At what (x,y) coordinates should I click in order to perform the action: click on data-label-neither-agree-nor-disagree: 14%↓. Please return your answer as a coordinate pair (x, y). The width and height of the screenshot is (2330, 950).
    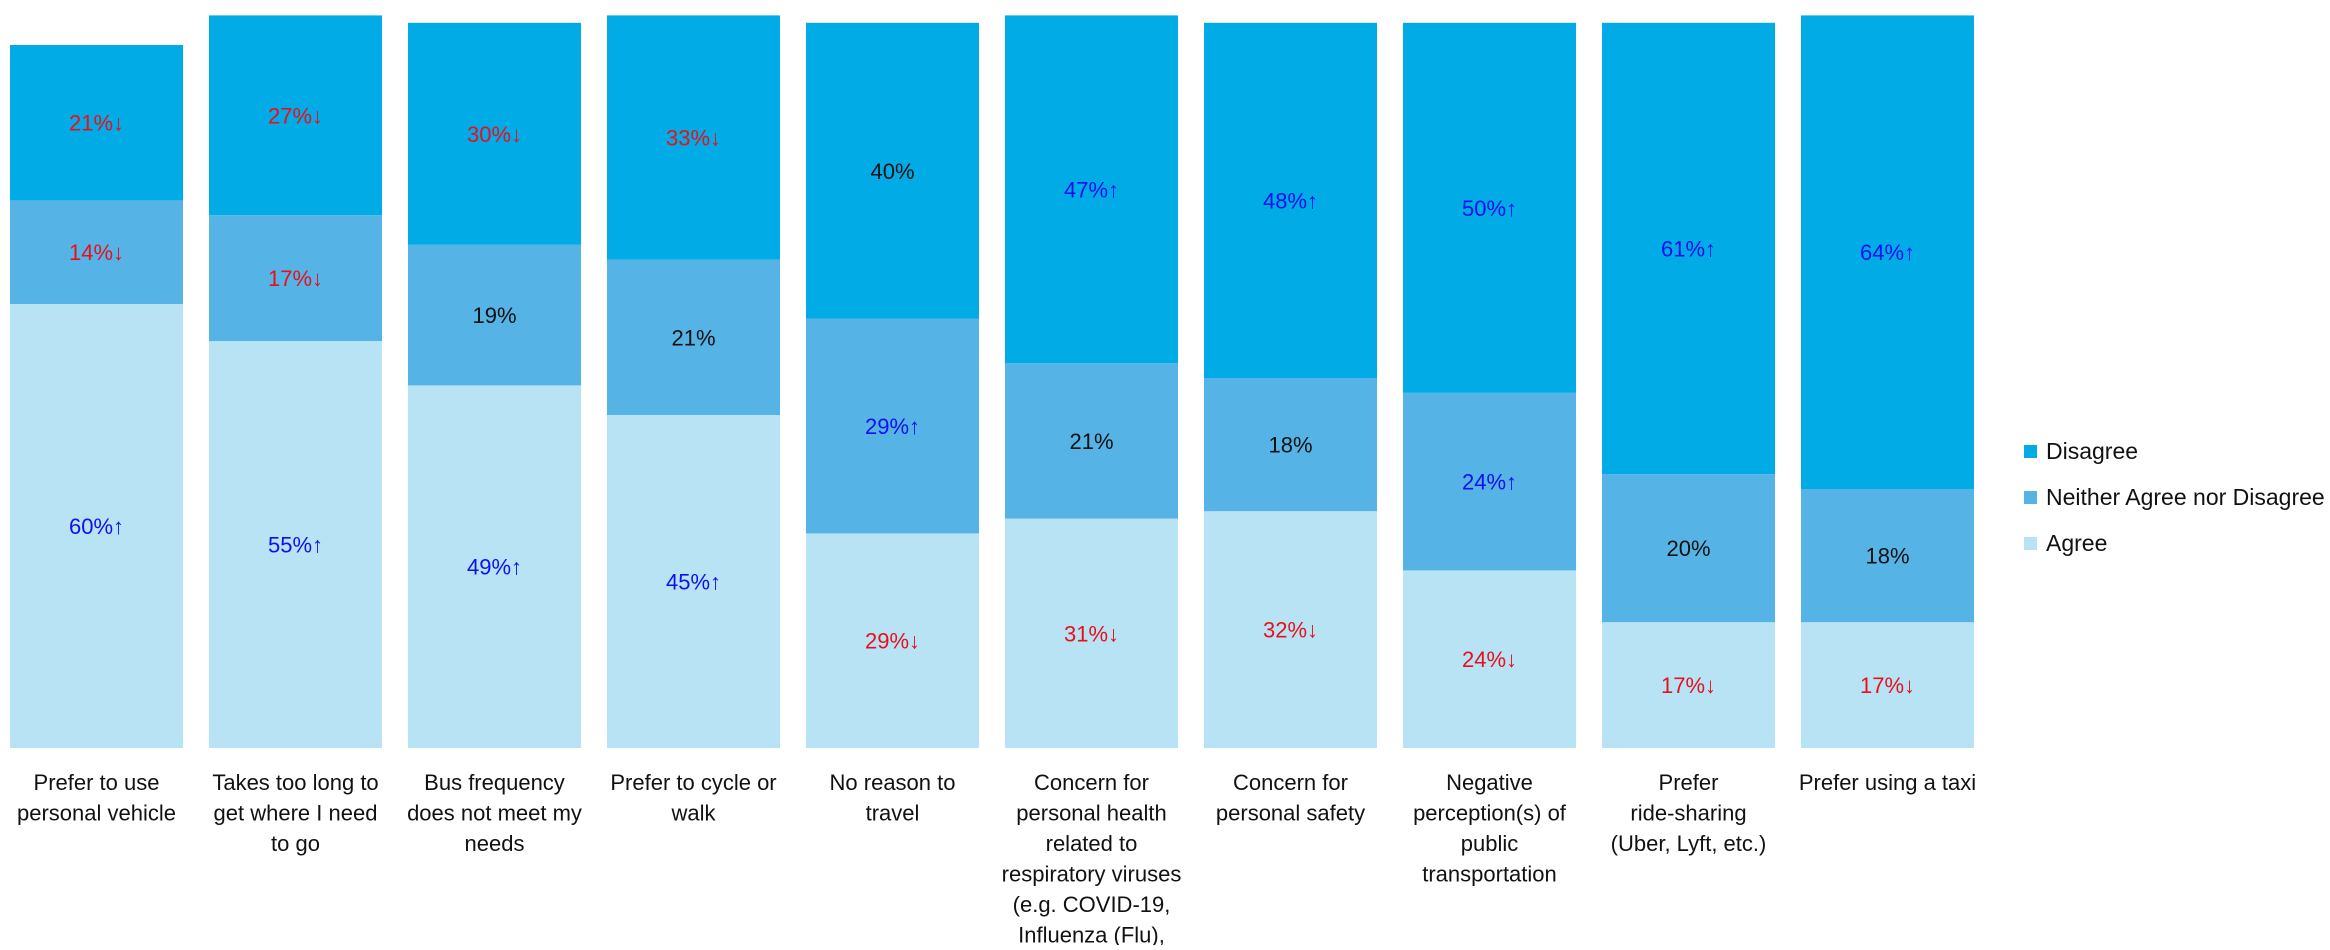
    Looking at the image, I should click on (96, 252).